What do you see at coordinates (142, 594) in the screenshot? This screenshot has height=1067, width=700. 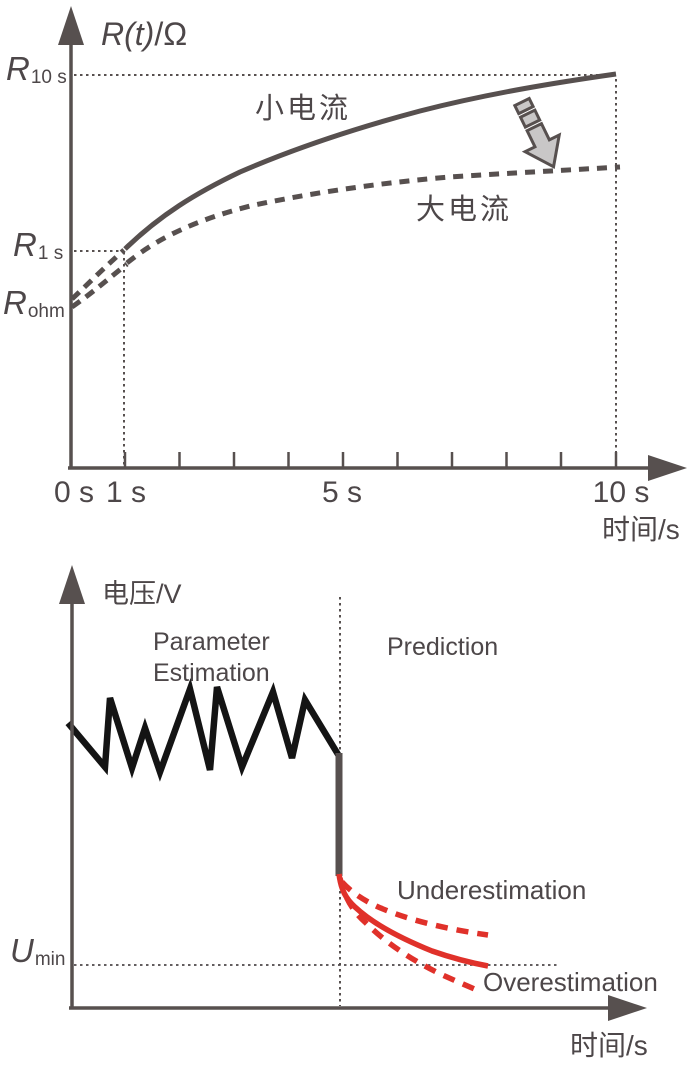 I see `bottom-y-axis-label: 电压/V` at bounding box center [142, 594].